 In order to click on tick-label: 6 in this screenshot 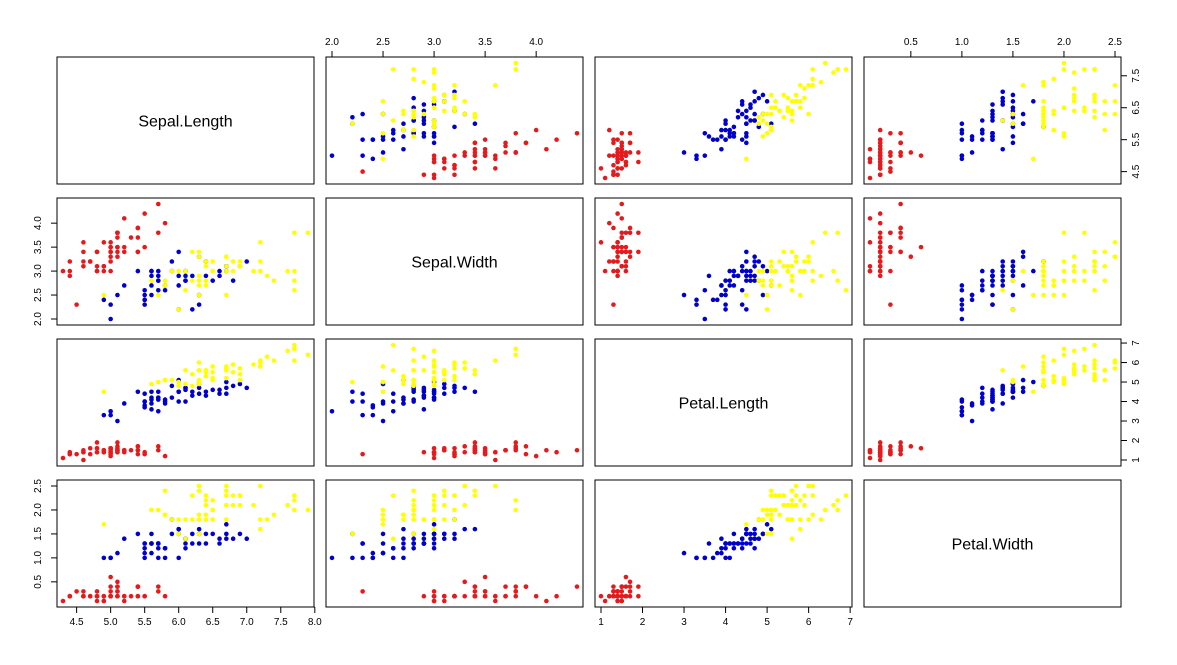, I will do `click(1136, 362)`.